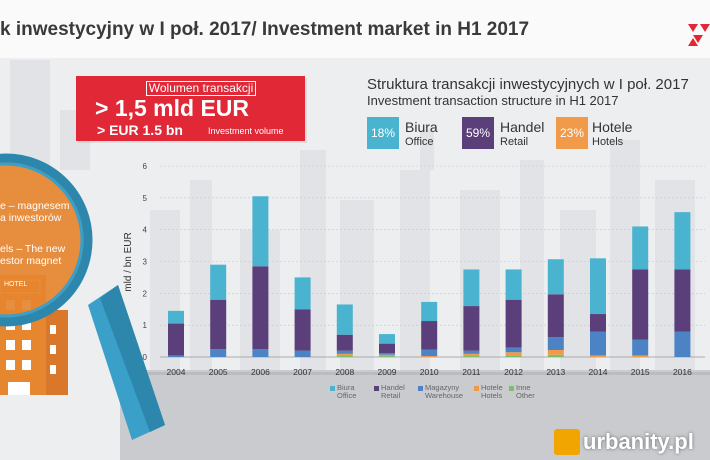 This screenshot has width=710, height=460. What do you see at coordinates (44, 240) in the screenshot?
I see `magnifier-lens` at bounding box center [44, 240].